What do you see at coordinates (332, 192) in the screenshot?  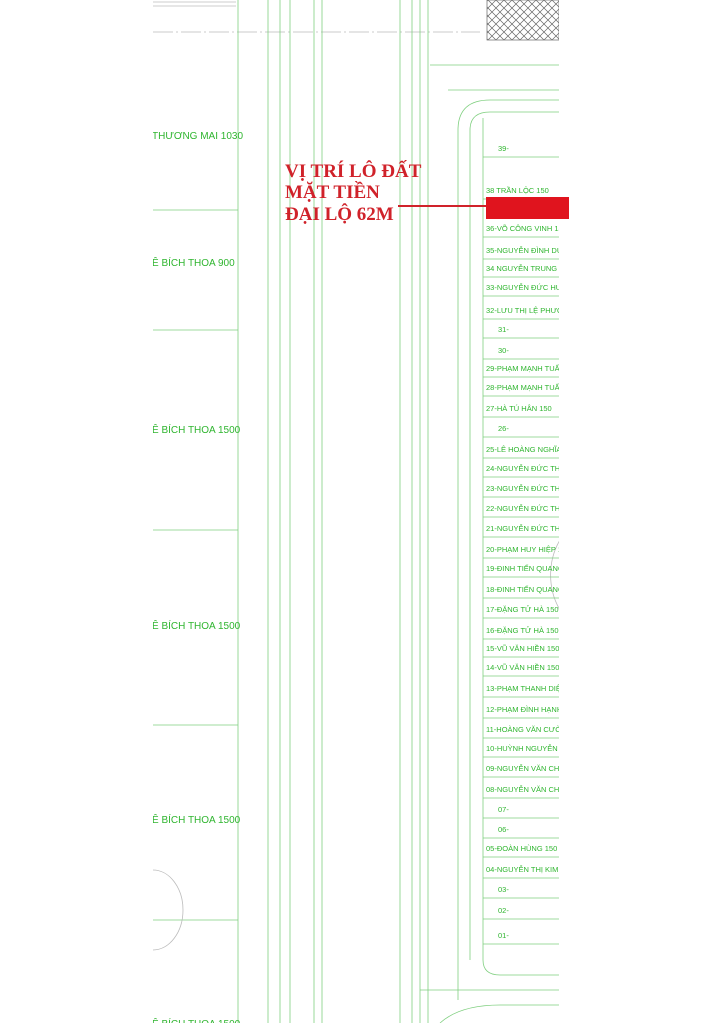 I see `annotation: MẶT TIỀN` at bounding box center [332, 192].